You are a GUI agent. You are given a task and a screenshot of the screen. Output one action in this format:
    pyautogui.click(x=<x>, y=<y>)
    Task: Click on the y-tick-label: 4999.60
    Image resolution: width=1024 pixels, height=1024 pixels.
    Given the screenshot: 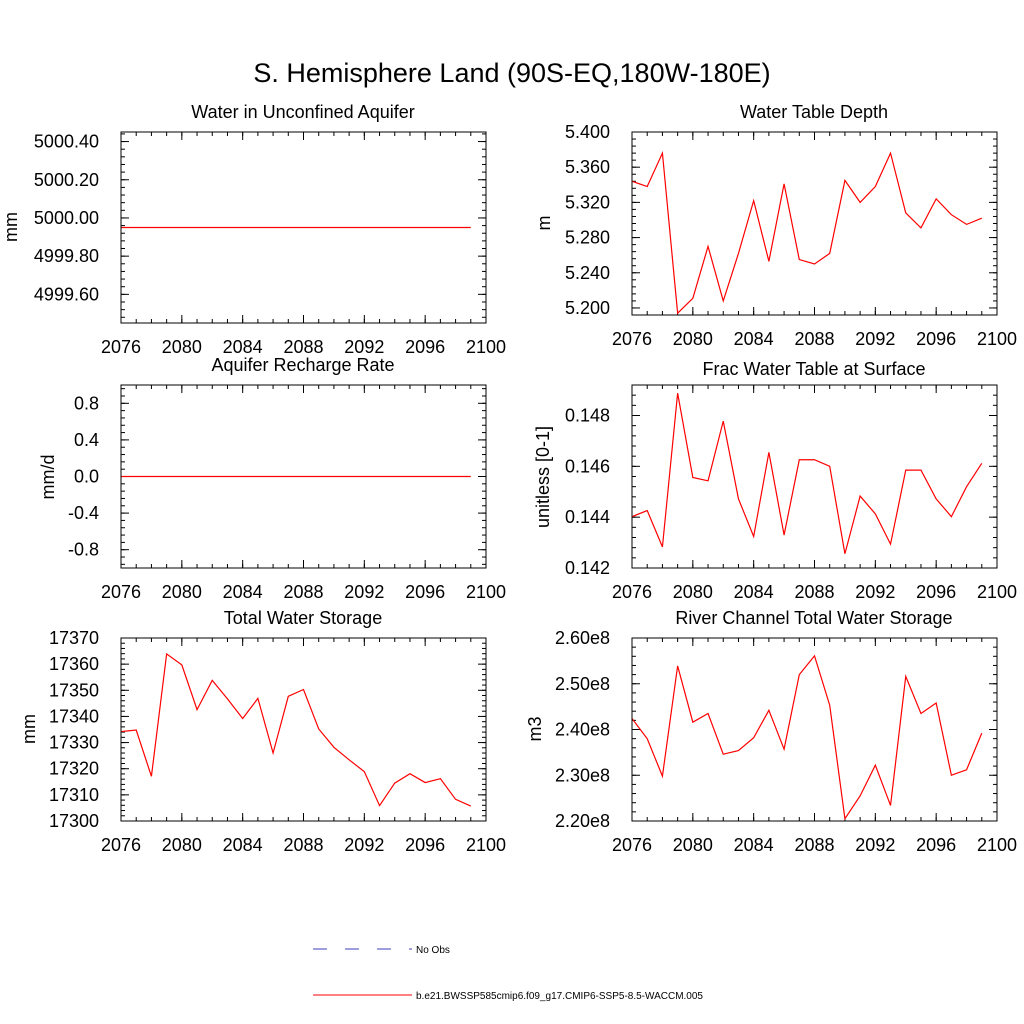 What is the action you would take?
    pyautogui.click(x=66, y=294)
    